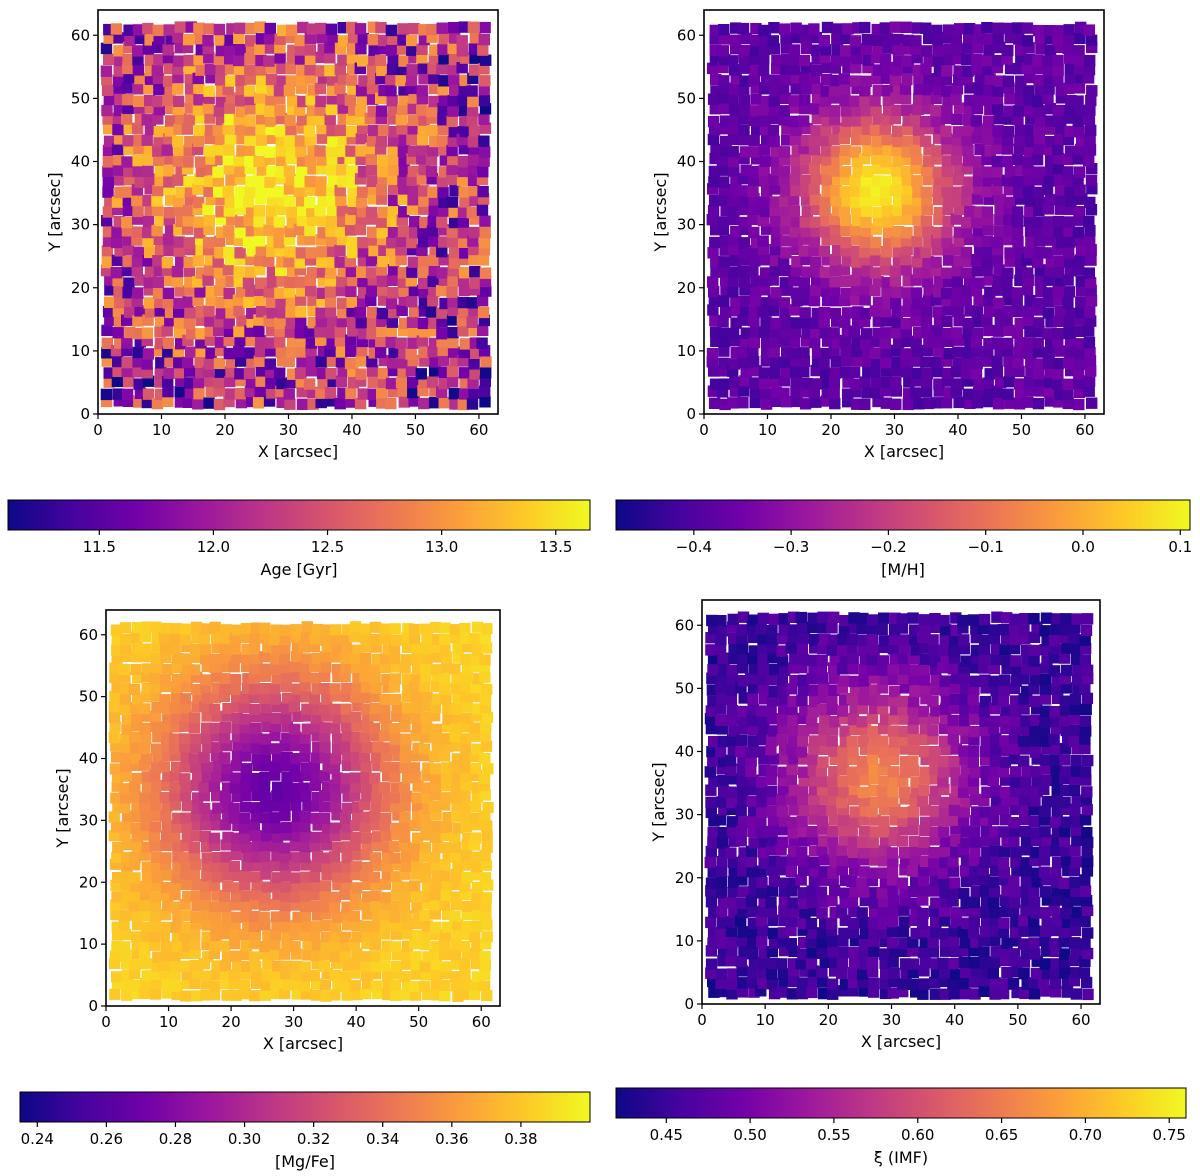  I want to click on colorbar-tick-label: −0.1, so click(985, 547).